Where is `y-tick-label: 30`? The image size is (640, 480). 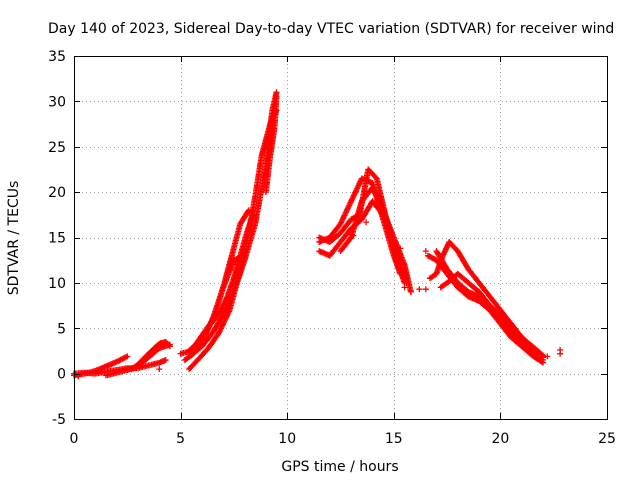
y-tick-label: 30 is located at coordinates (57, 102).